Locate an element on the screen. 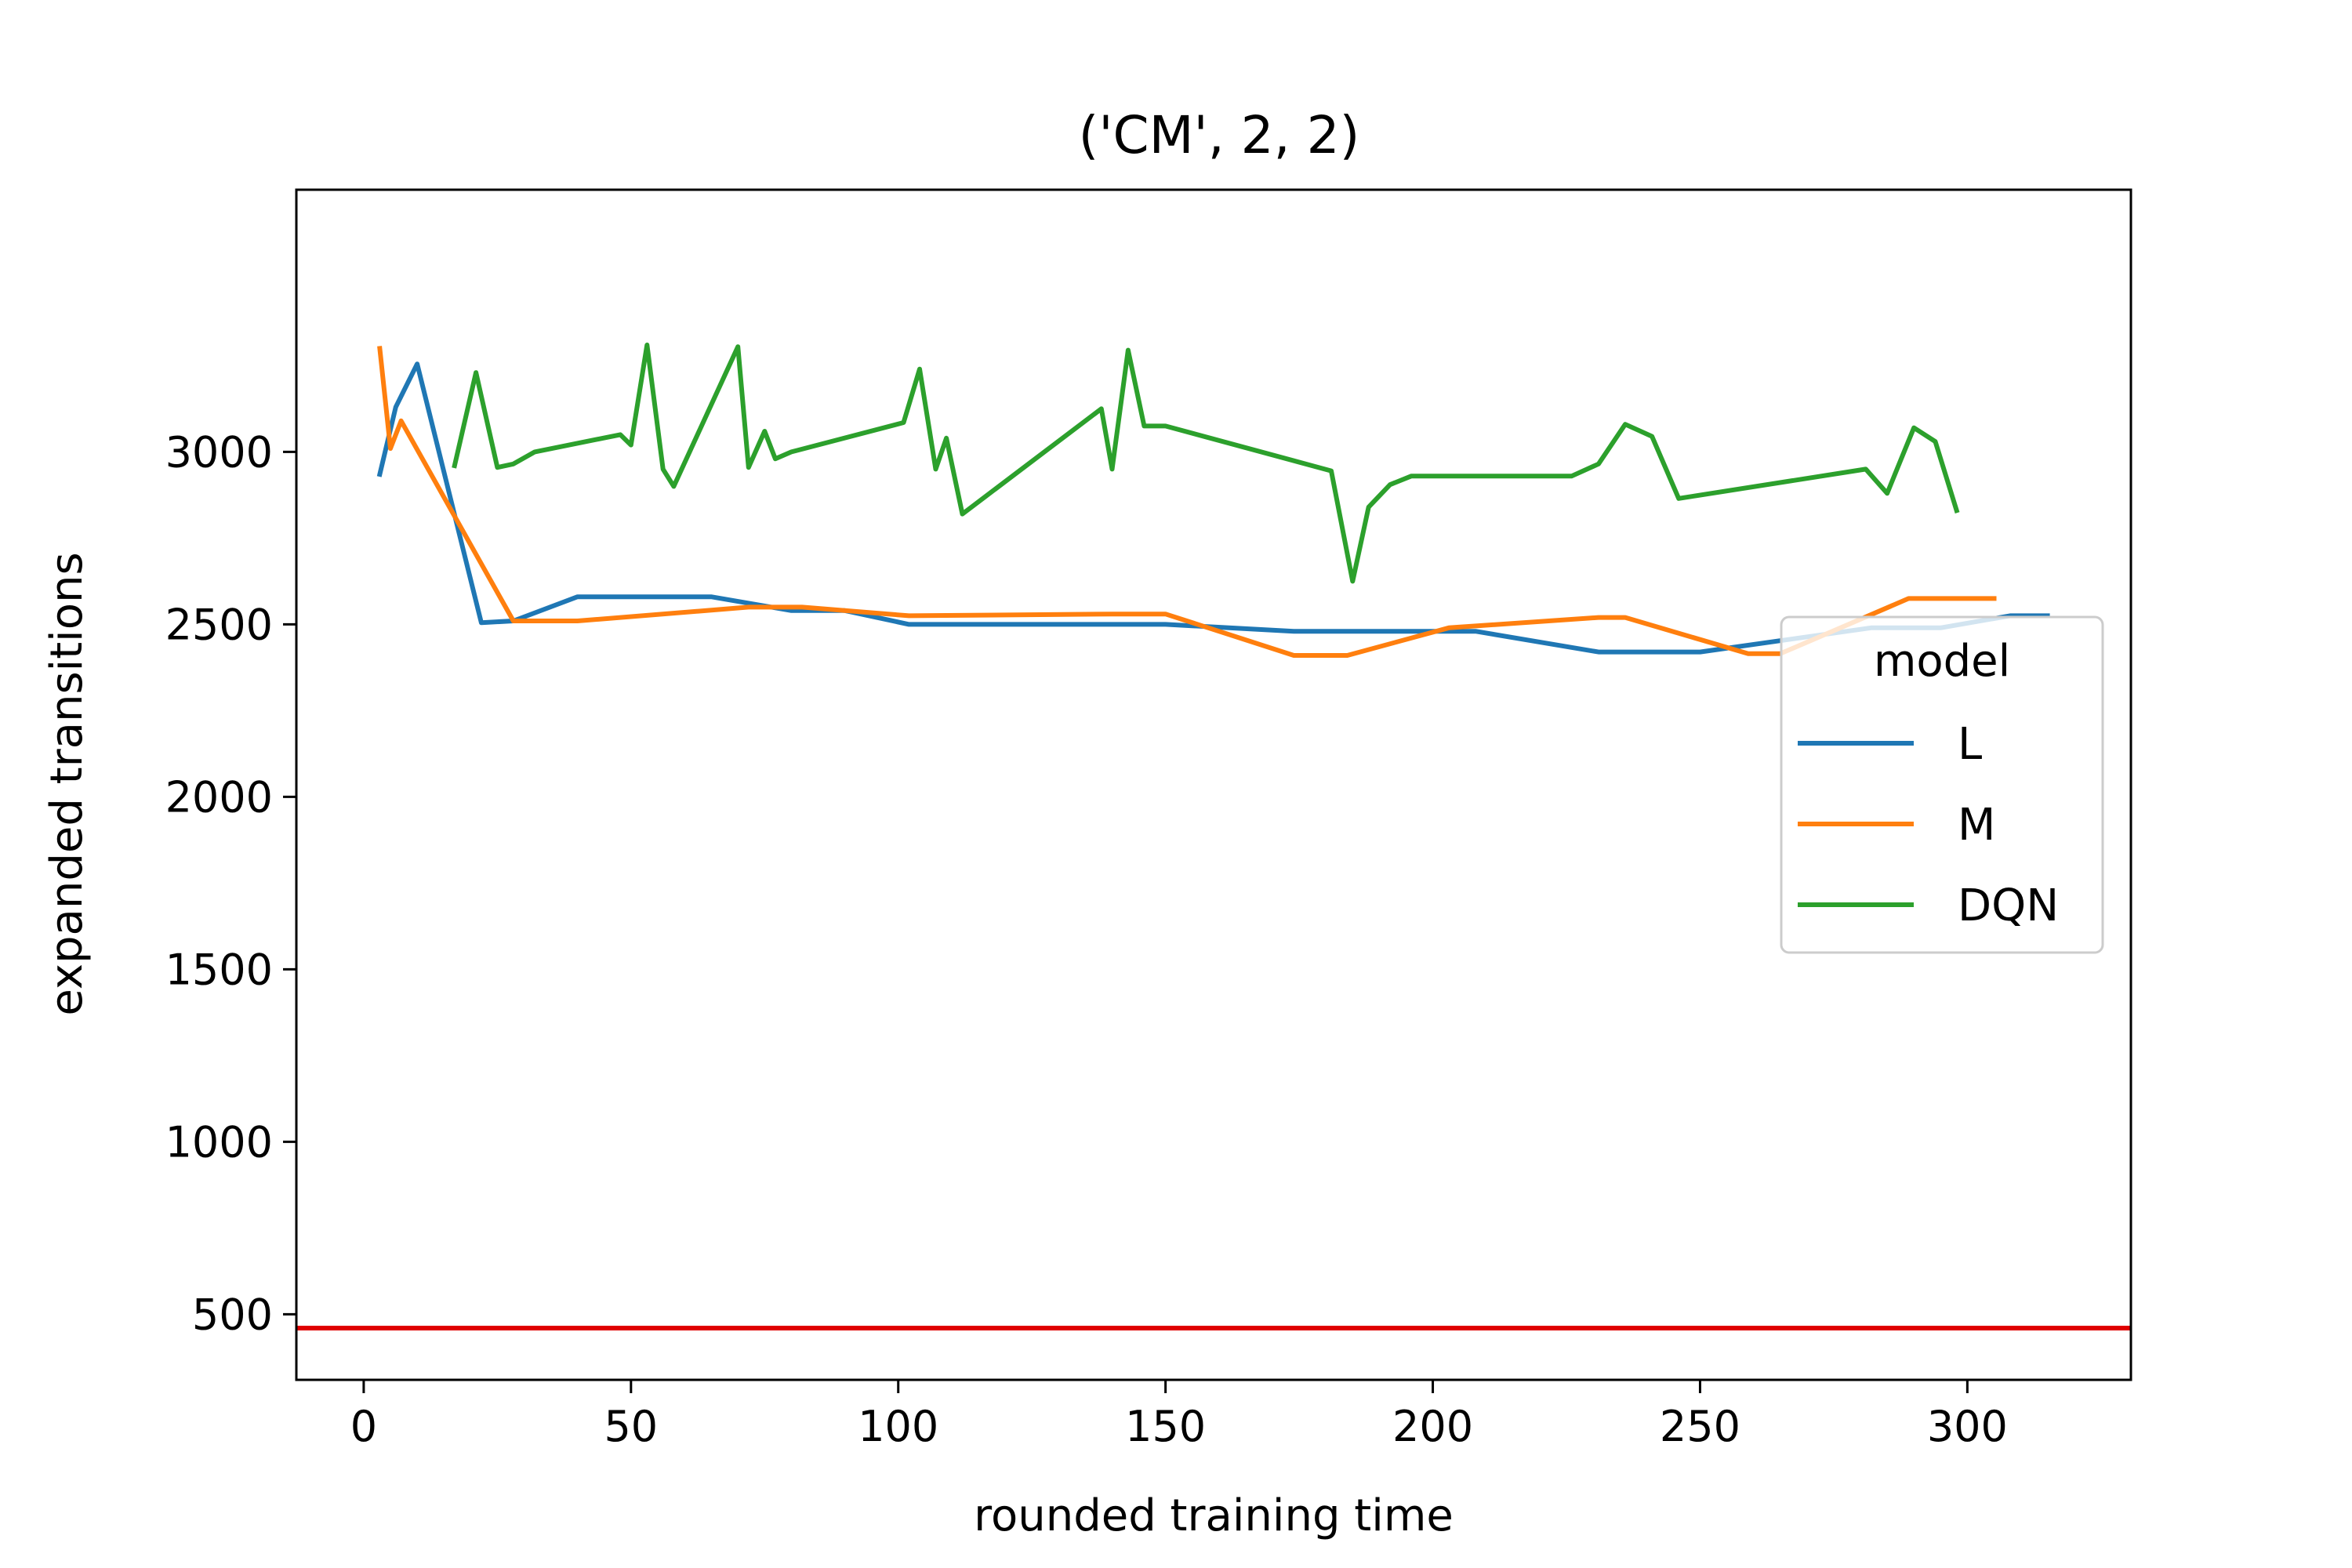 The image size is (2352, 1568). y-axis-label: expanded transitions is located at coordinates (67, 783).